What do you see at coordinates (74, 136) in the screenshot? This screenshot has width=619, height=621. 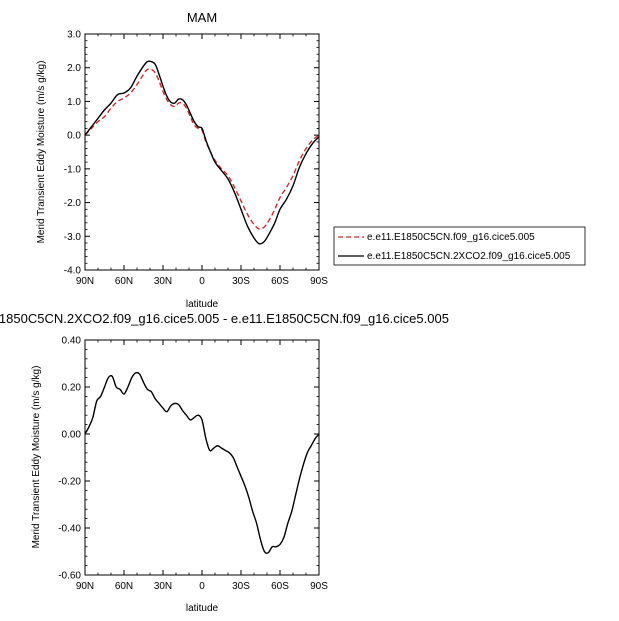 I see `top-y-tick-label: 0.0` at bounding box center [74, 136].